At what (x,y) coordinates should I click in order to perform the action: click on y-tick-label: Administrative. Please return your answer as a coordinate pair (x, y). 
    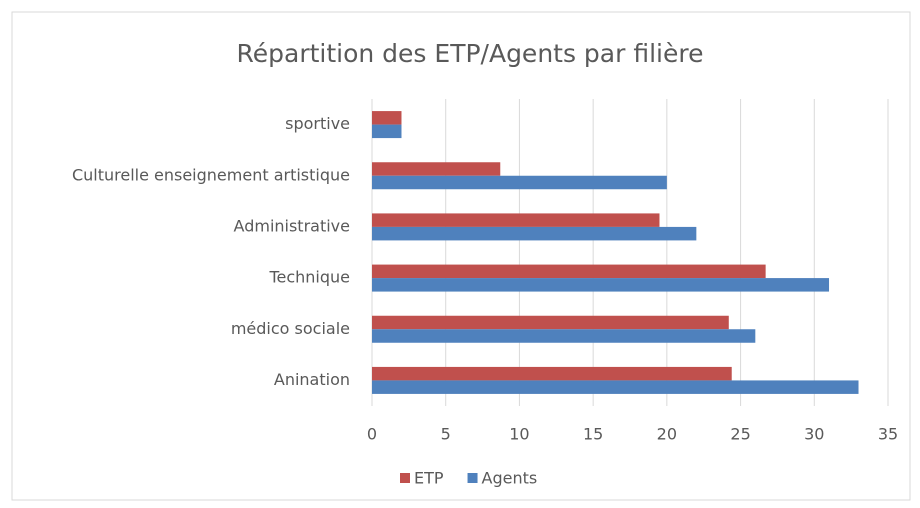
    Looking at the image, I should click on (292, 225).